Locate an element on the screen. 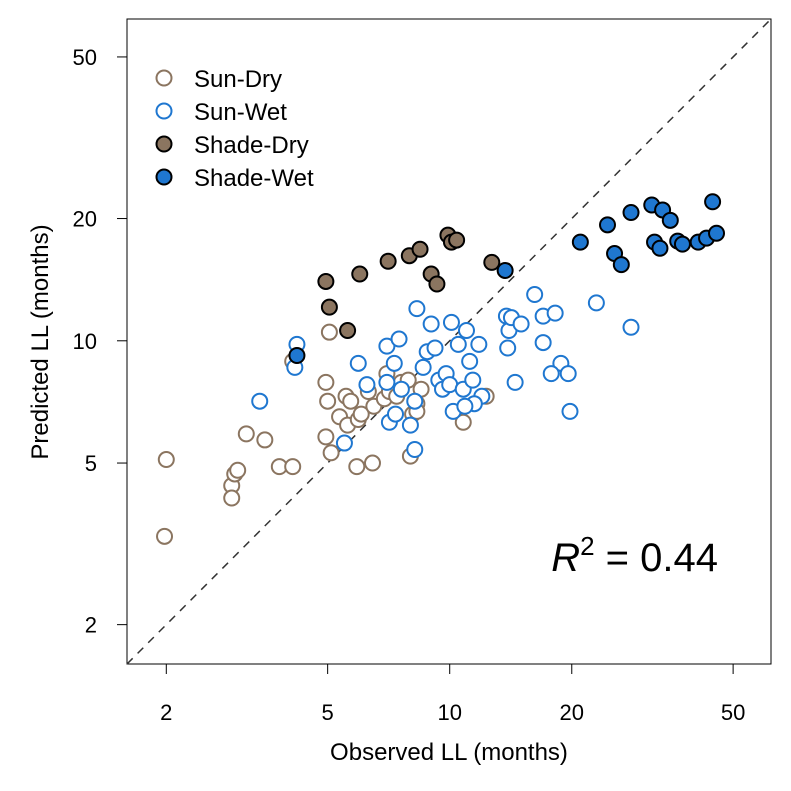 The height and width of the screenshot is (791, 791). legend-label-sun-dry: Sun-Dry is located at coordinates (238, 79).